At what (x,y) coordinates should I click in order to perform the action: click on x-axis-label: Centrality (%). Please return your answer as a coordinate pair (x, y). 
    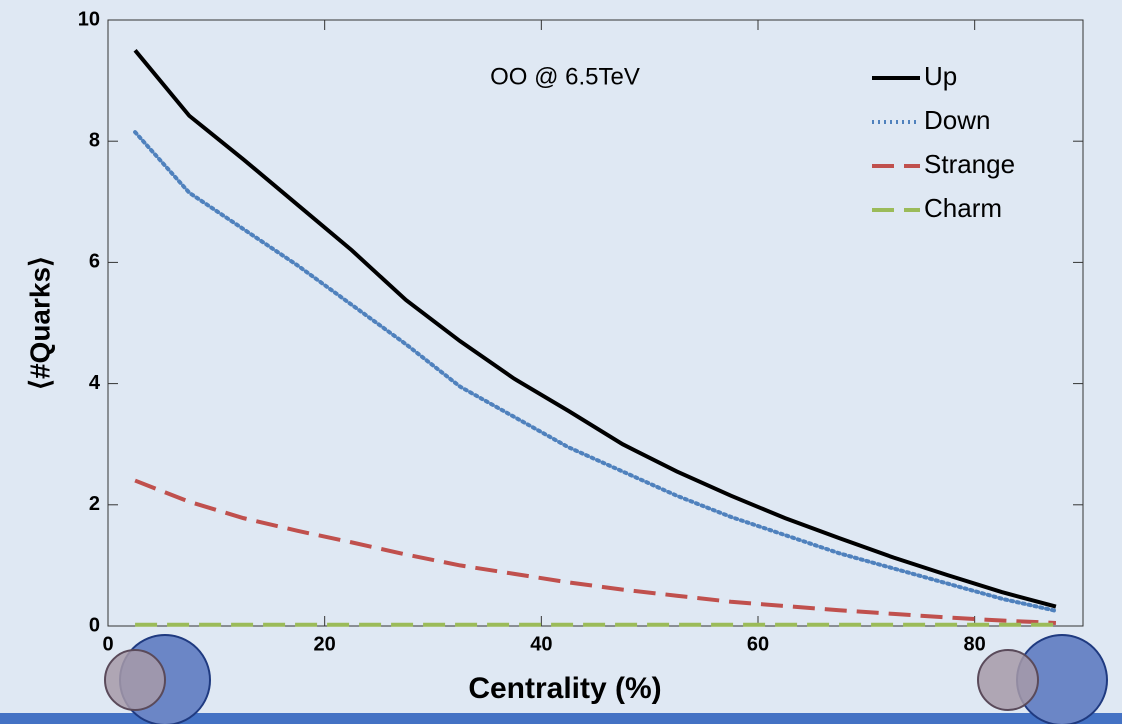
    Looking at the image, I should click on (564, 688).